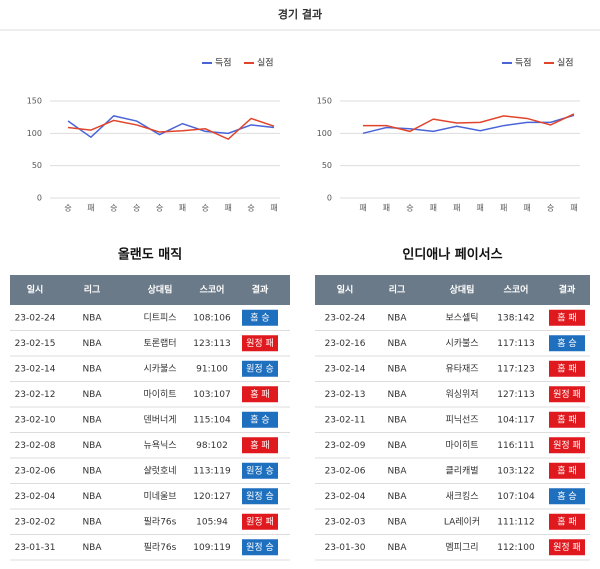  I want to click on cell: 필라76s, so click(160, 547).